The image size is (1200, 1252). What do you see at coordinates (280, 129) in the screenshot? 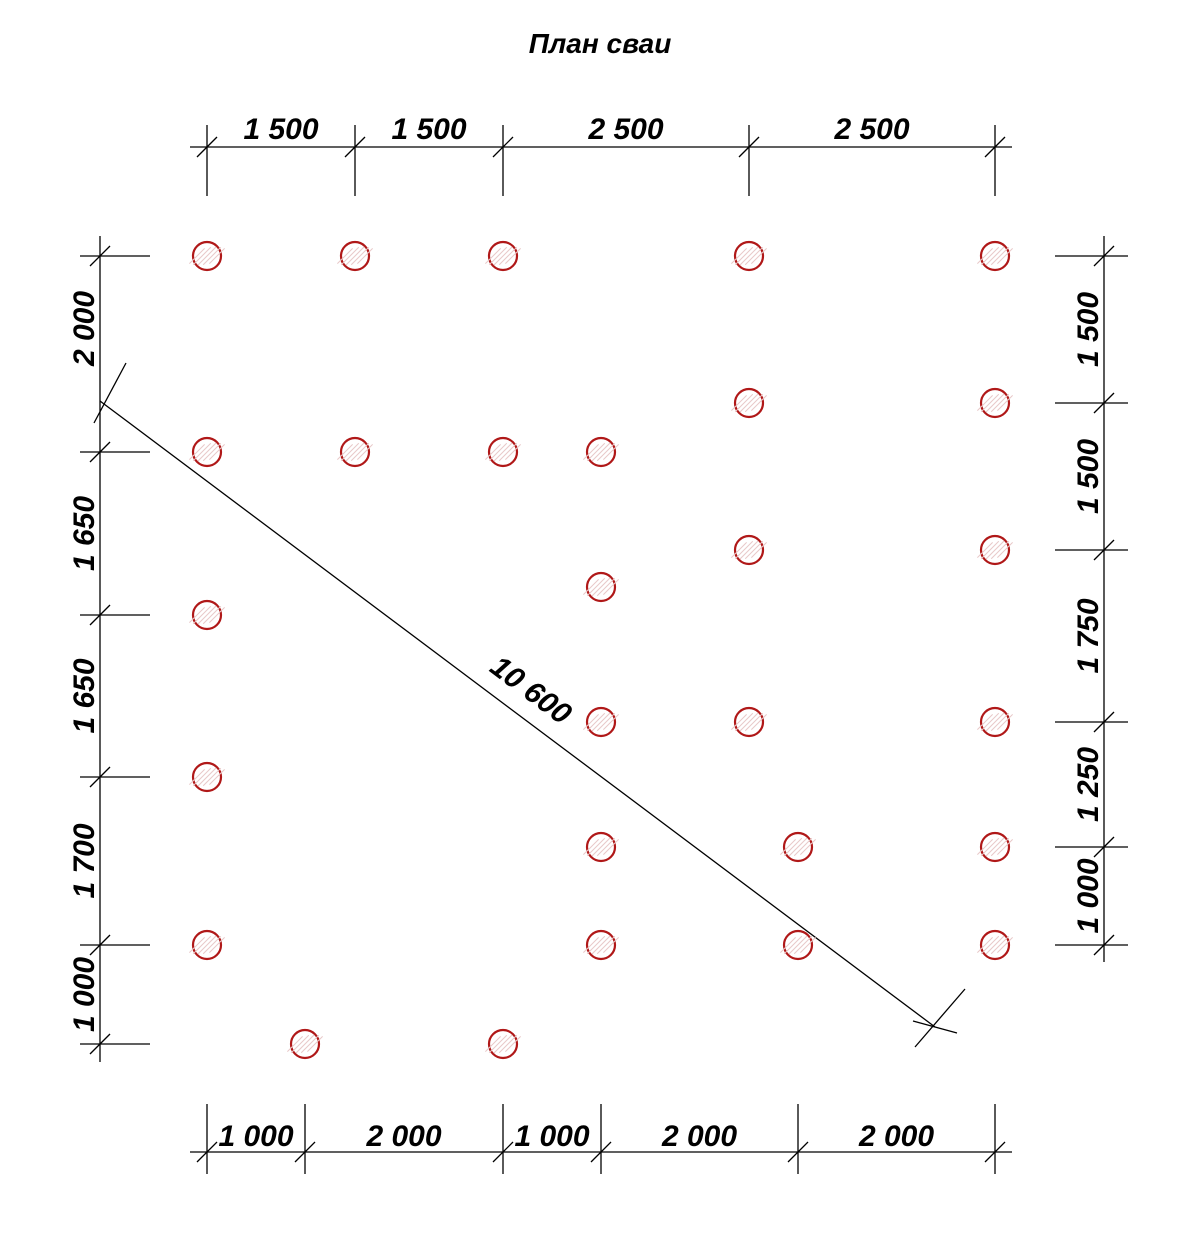
I see `top-dimension-label: 1 500` at bounding box center [280, 129].